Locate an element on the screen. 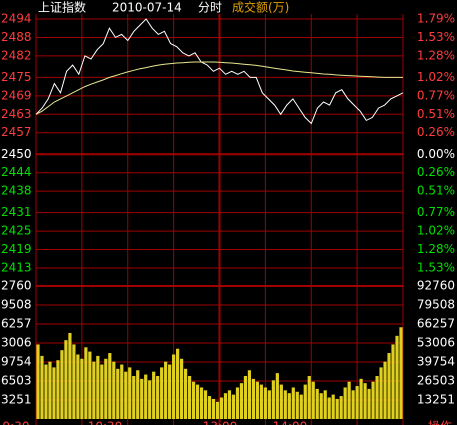 Image resolution: width=457 pixels, height=425 pixels. y-tick-label: 13251 is located at coordinates (436, 400).